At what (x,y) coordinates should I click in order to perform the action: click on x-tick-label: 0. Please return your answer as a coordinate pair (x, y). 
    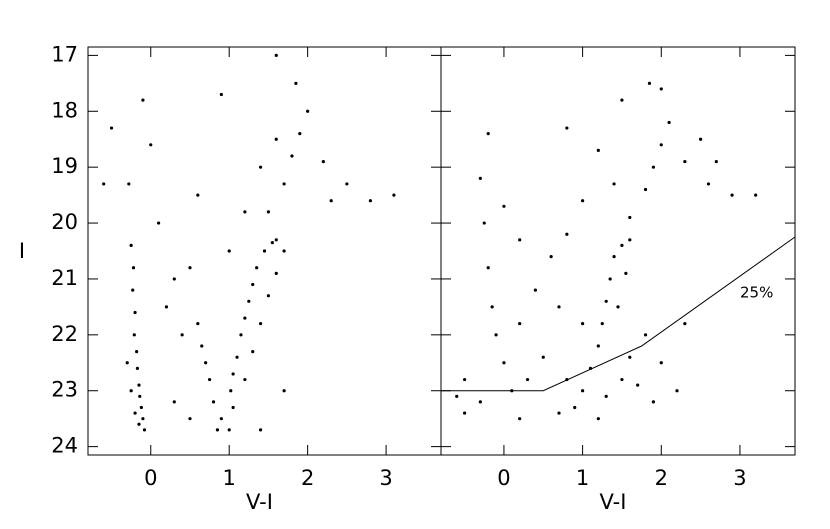
    Looking at the image, I should click on (150, 478).